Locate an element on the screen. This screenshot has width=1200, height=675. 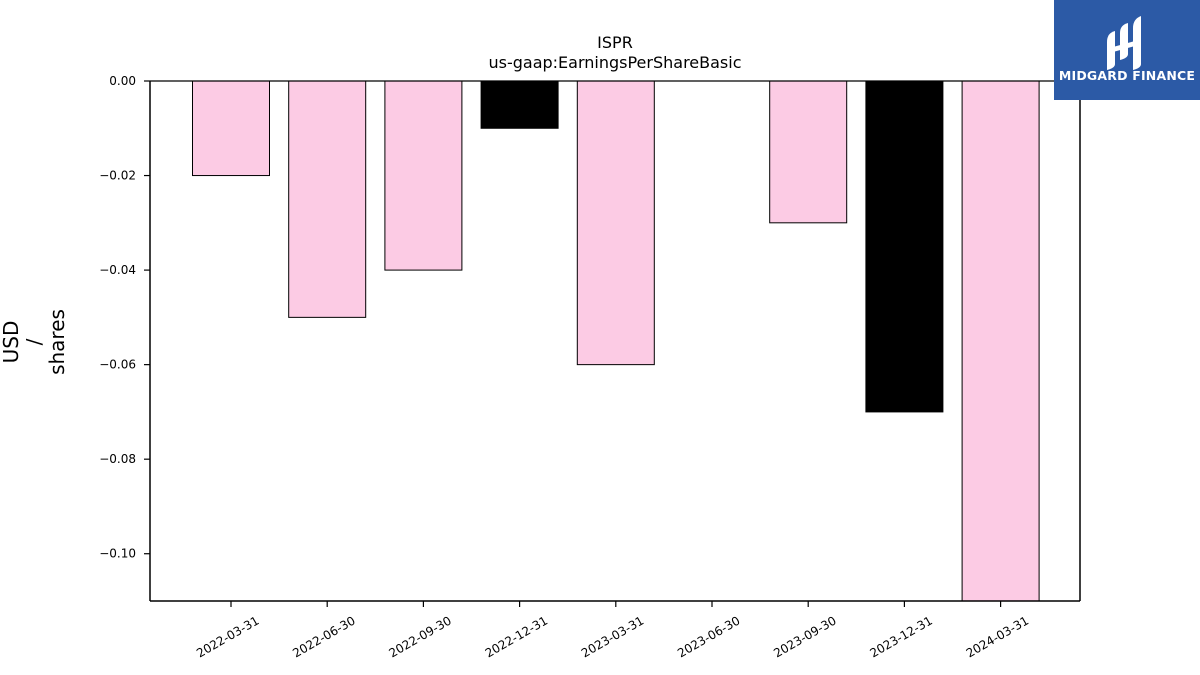
x-tick-label: 2023-06-30 is located at coordinates (708, 636).